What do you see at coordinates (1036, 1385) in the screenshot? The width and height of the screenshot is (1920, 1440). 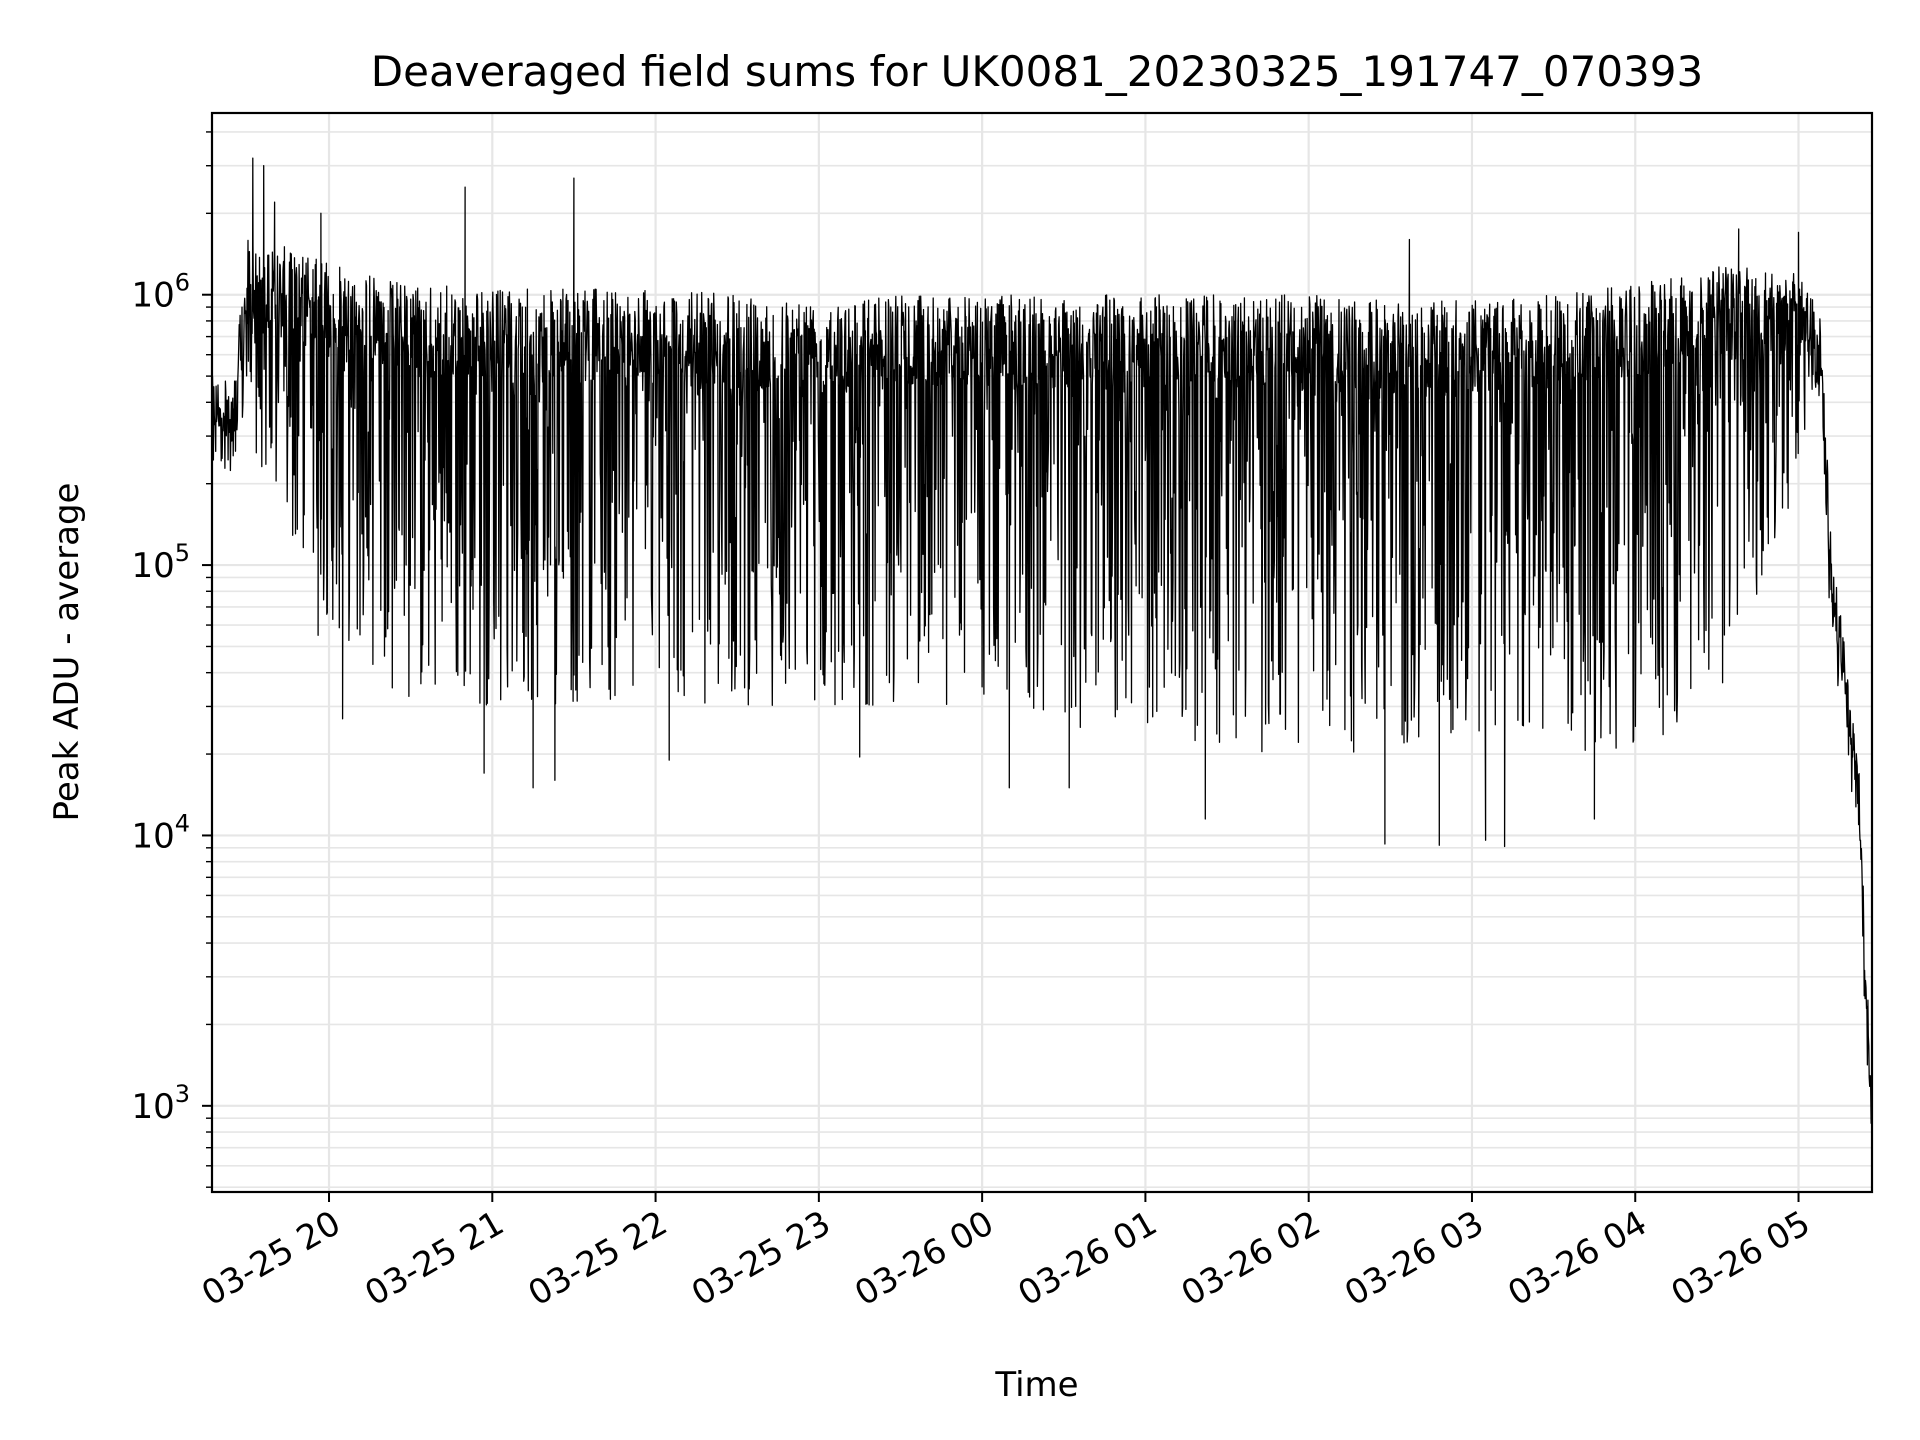 I see `x-axis-label: Time` at bounding box center [1036, 1385].